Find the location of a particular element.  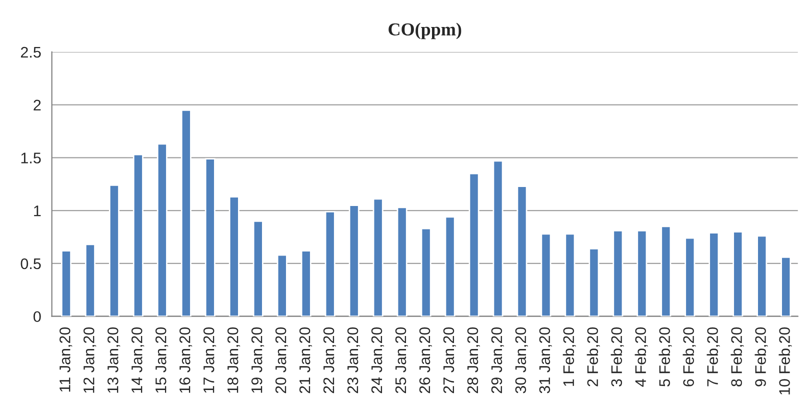

x-tick-label: 11 Jan,20 is located at coordinates (66, 359).